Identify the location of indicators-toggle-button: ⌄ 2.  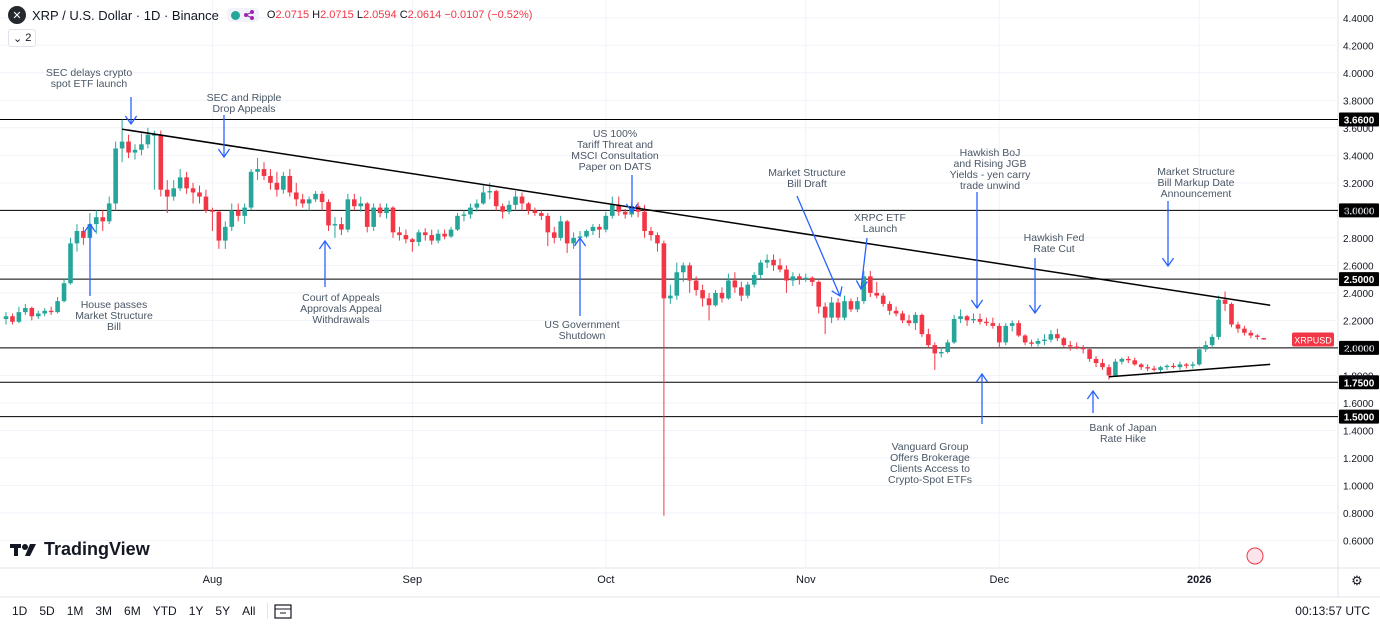
(22, 38).